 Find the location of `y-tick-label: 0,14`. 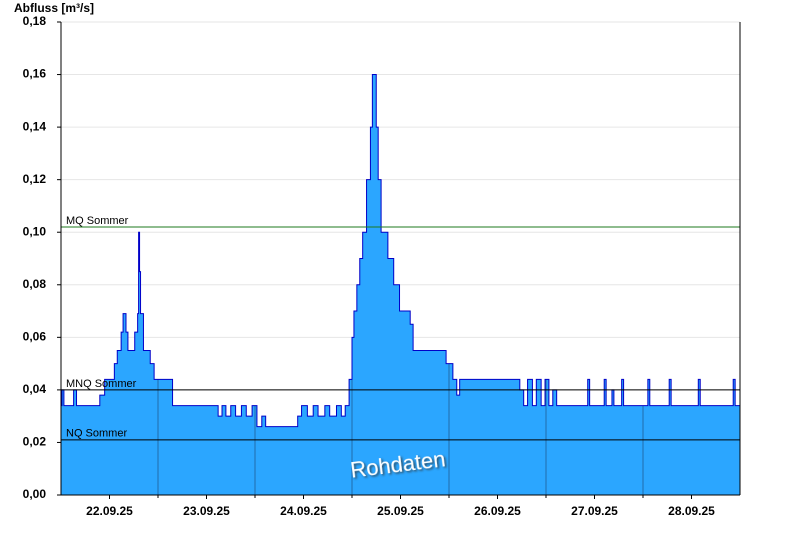

y-tick-label: 0,14 is located at coordinates (35, 126).